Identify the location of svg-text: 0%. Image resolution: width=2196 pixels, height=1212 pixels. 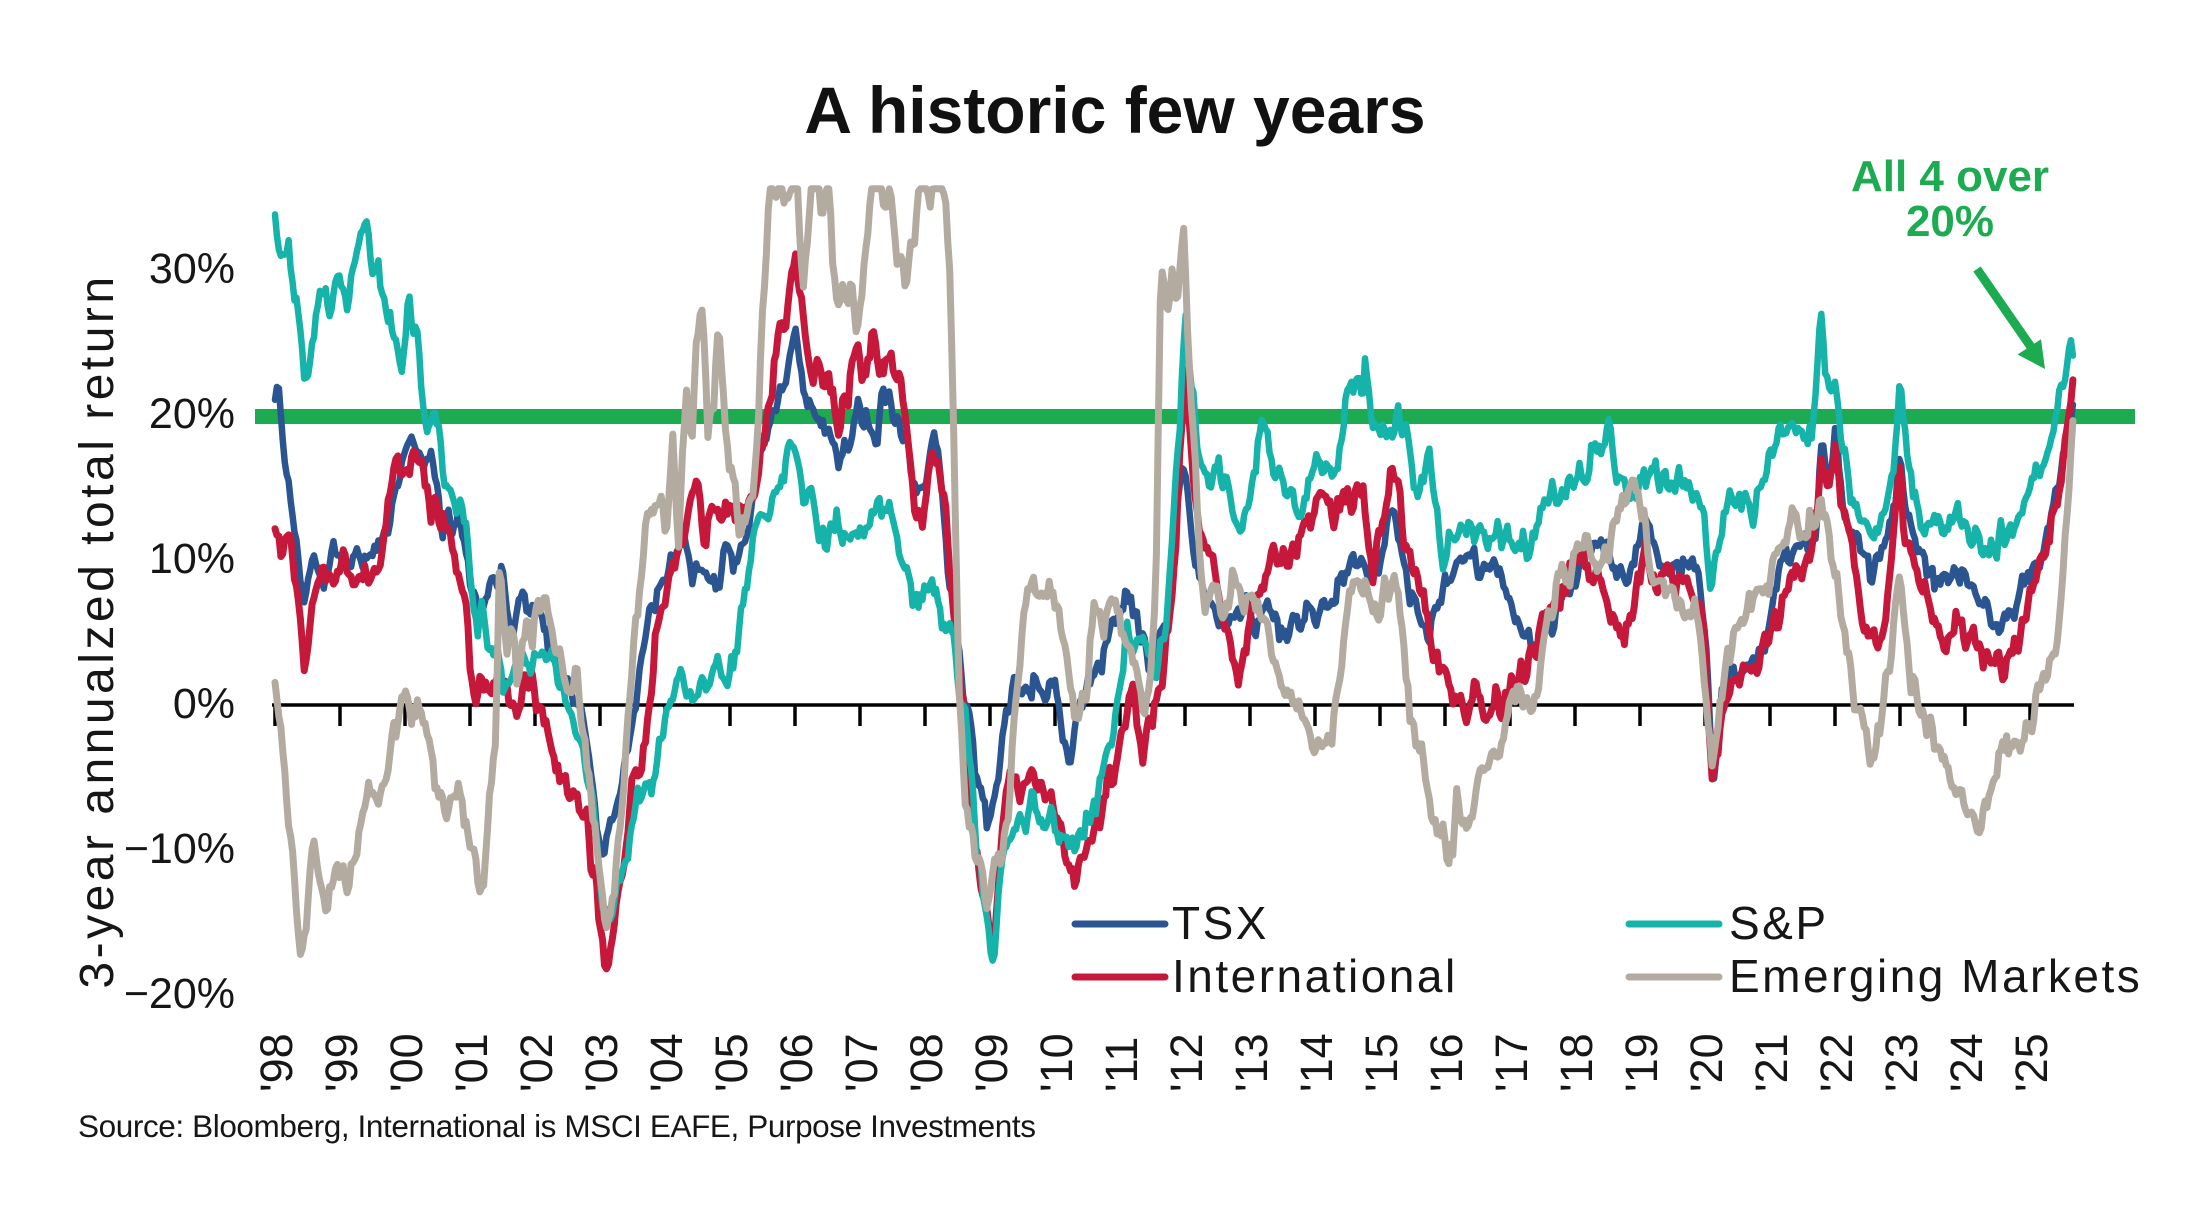
(204, 704).